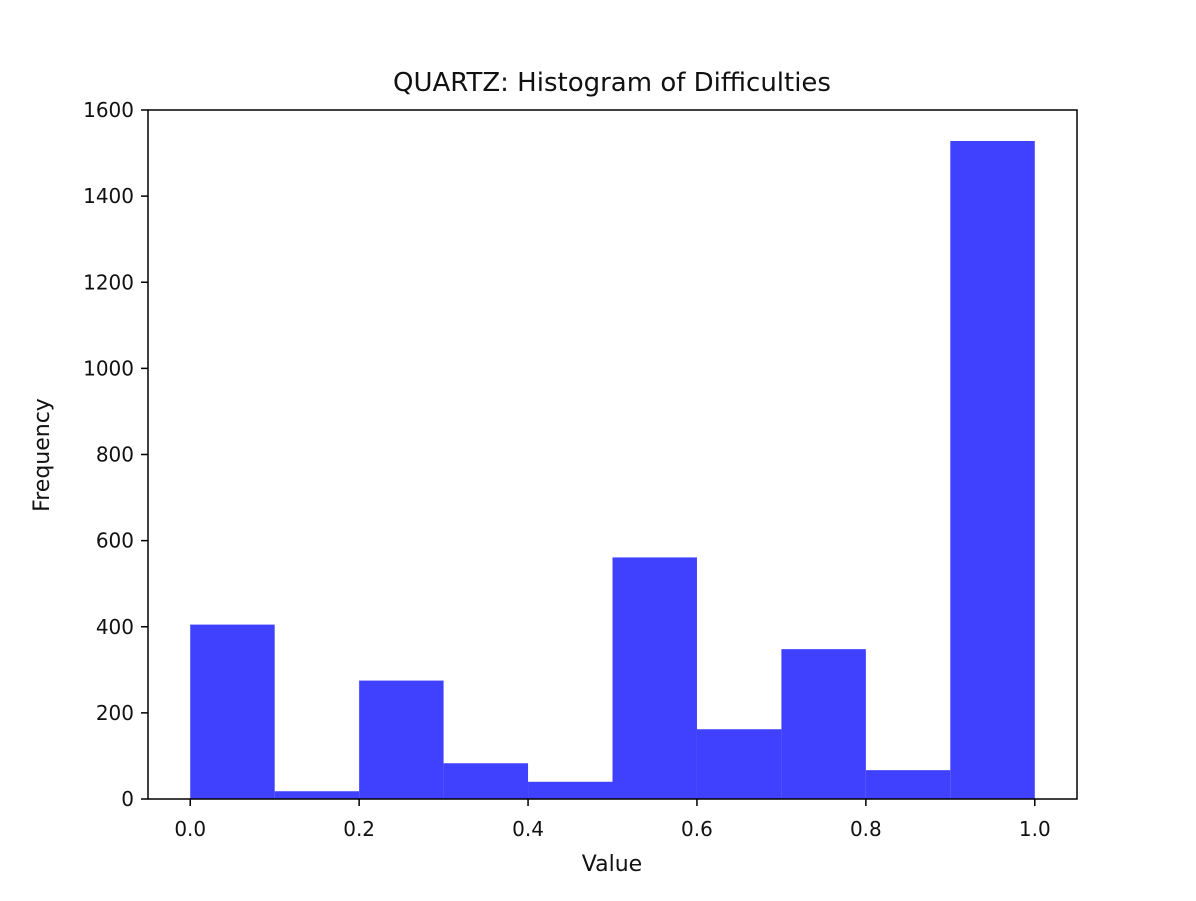  What do you see at coordinates (359, 829) in the screenshot?
I see `x-tick-label: 0.2` at bounding box center [359, 829].